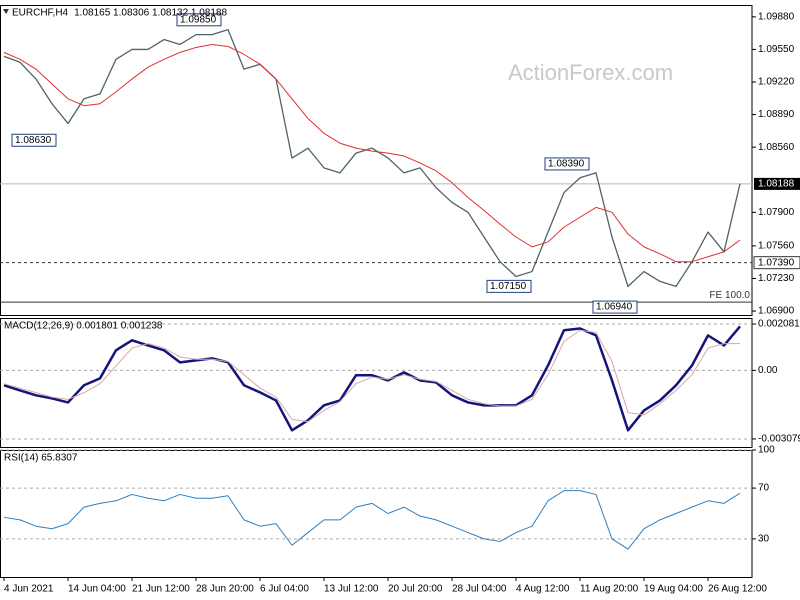  What do you see at coordinates (766, 450) in the screenshot?
I see `y-tick-label: 100` at bounding box center [766, 450].